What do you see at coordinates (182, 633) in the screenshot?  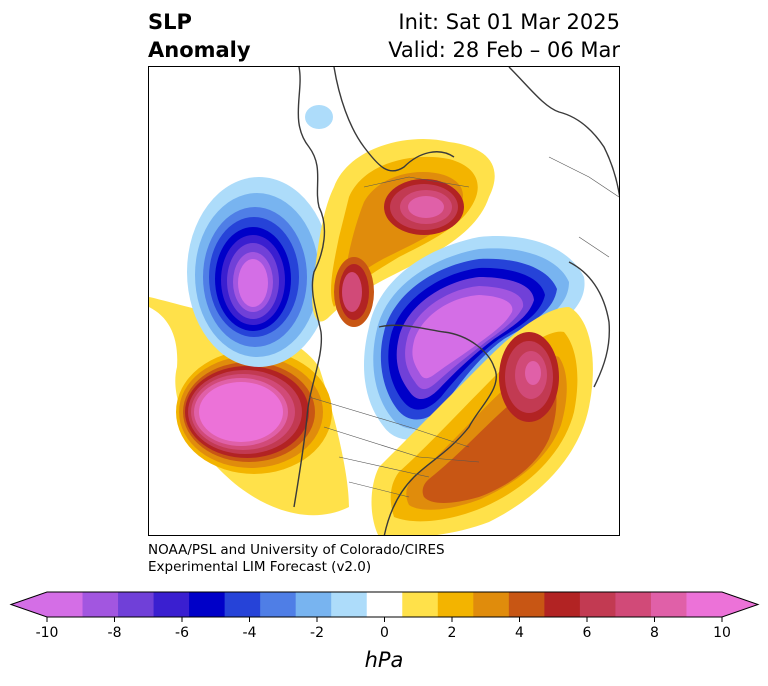 I see `colorbar-tick-label: -6` at bounding box center [182, 633].